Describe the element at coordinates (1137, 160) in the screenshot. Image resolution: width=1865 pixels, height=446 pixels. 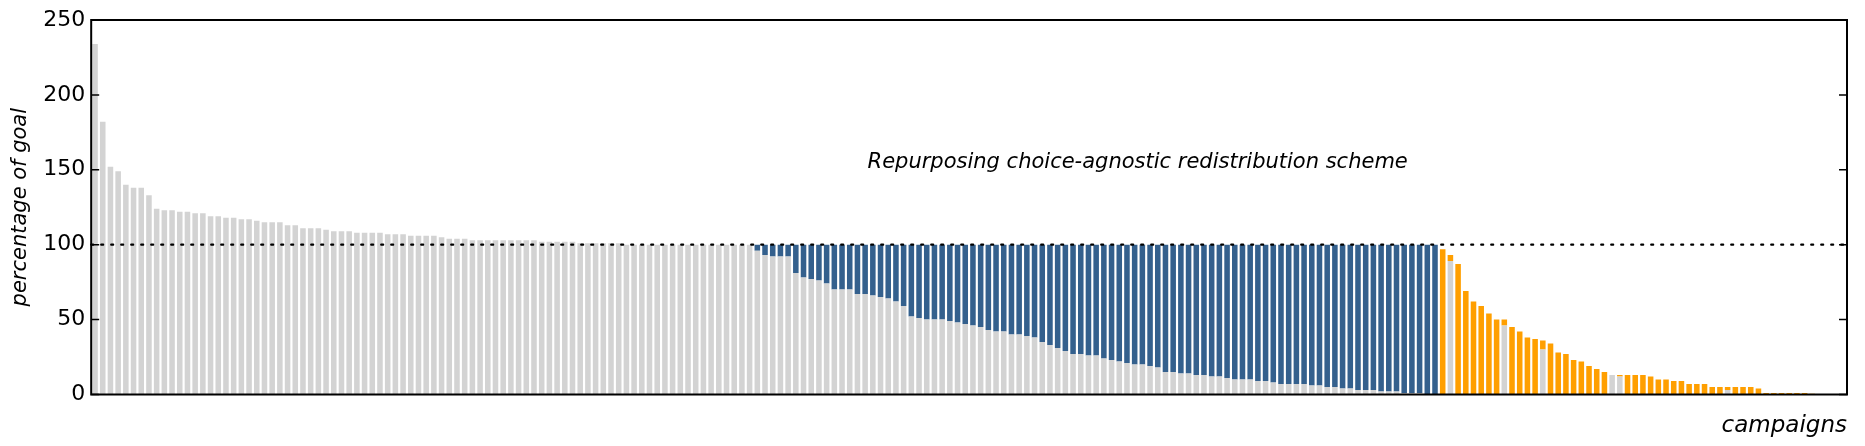
I see `annotation: Repurposing choice-agnostic redistribution scheme` at that location.